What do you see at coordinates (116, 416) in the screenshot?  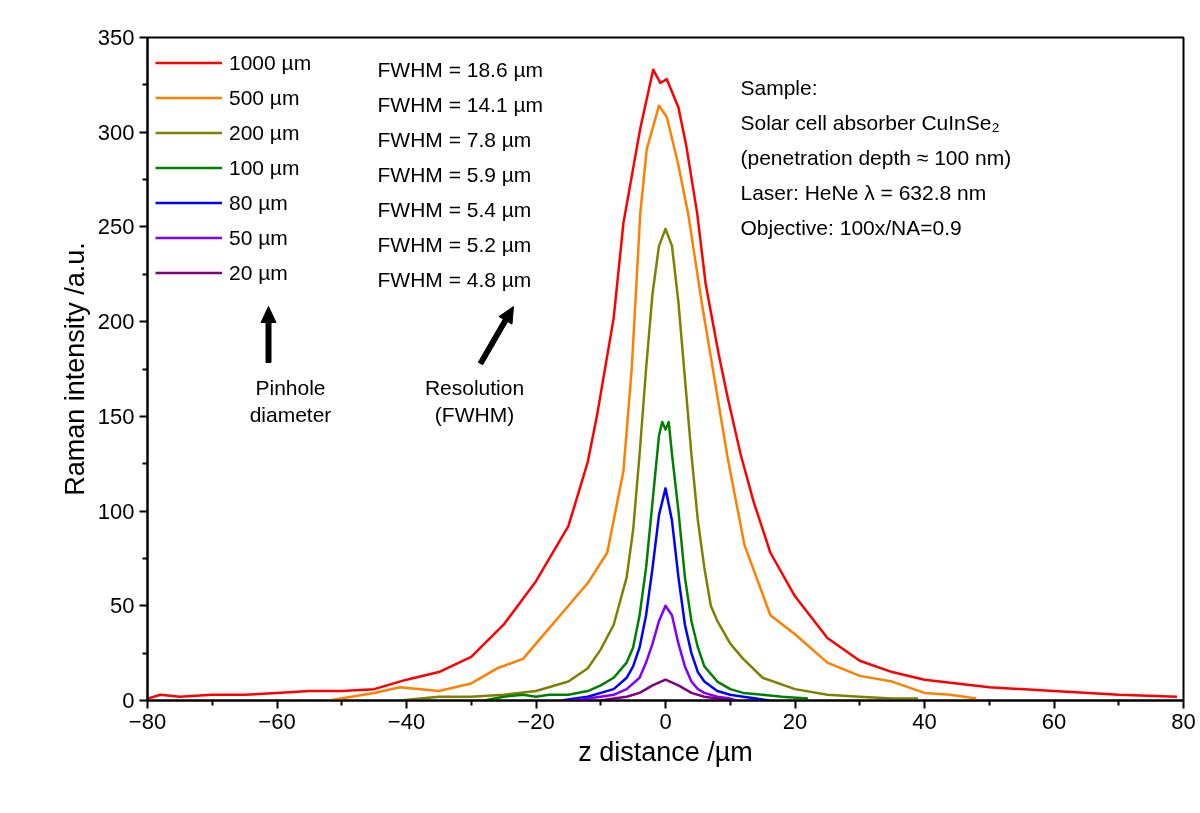 I see `y-tick-label: 150` at bounding box center [116, 416].